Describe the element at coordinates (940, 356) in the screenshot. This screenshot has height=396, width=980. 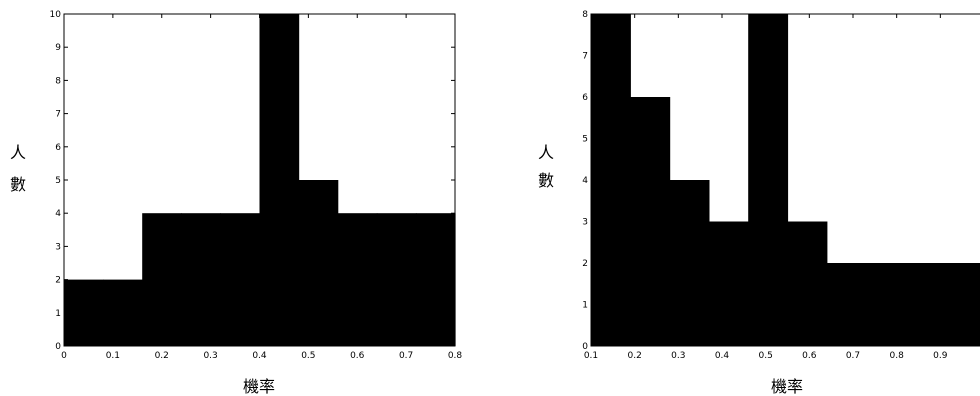
I see `x-tick-label: 0.9` at that location.